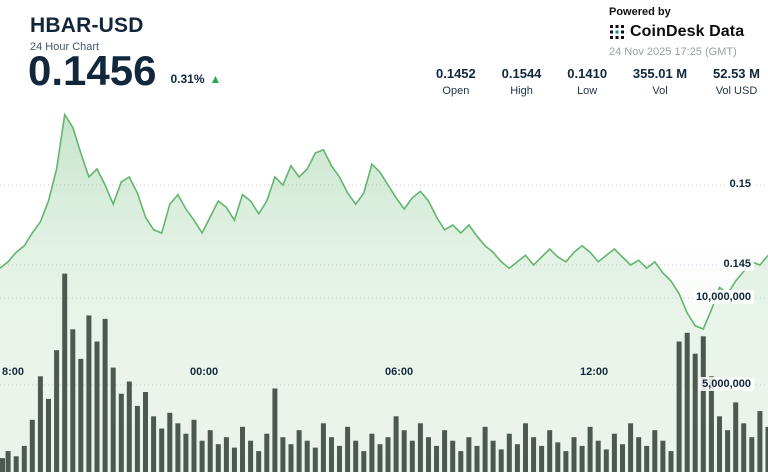 This screenshot has width=768, height=472. What do you see at coordinates (673, 52) in the screenshot?
I see `timestamp: 24 Nov 2025 17:25 (GMT)` at bounding box center [673, 52].